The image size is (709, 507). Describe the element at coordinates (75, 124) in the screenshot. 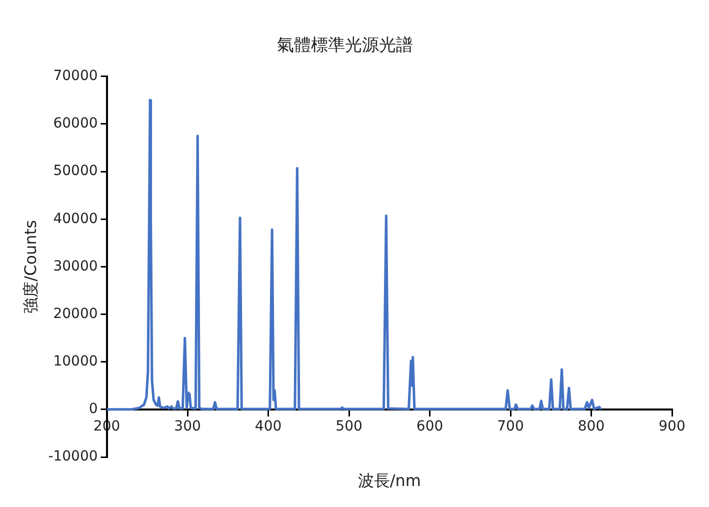

I see `y-tick-label: 60000` at that location.